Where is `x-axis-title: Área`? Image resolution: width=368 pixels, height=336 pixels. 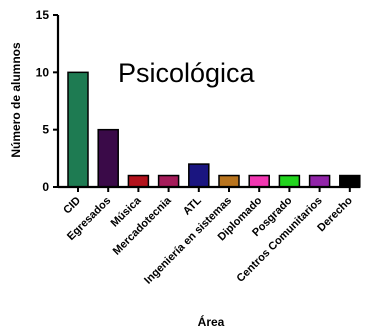
x-axis-title: Área is located at coordinates (211, 321).